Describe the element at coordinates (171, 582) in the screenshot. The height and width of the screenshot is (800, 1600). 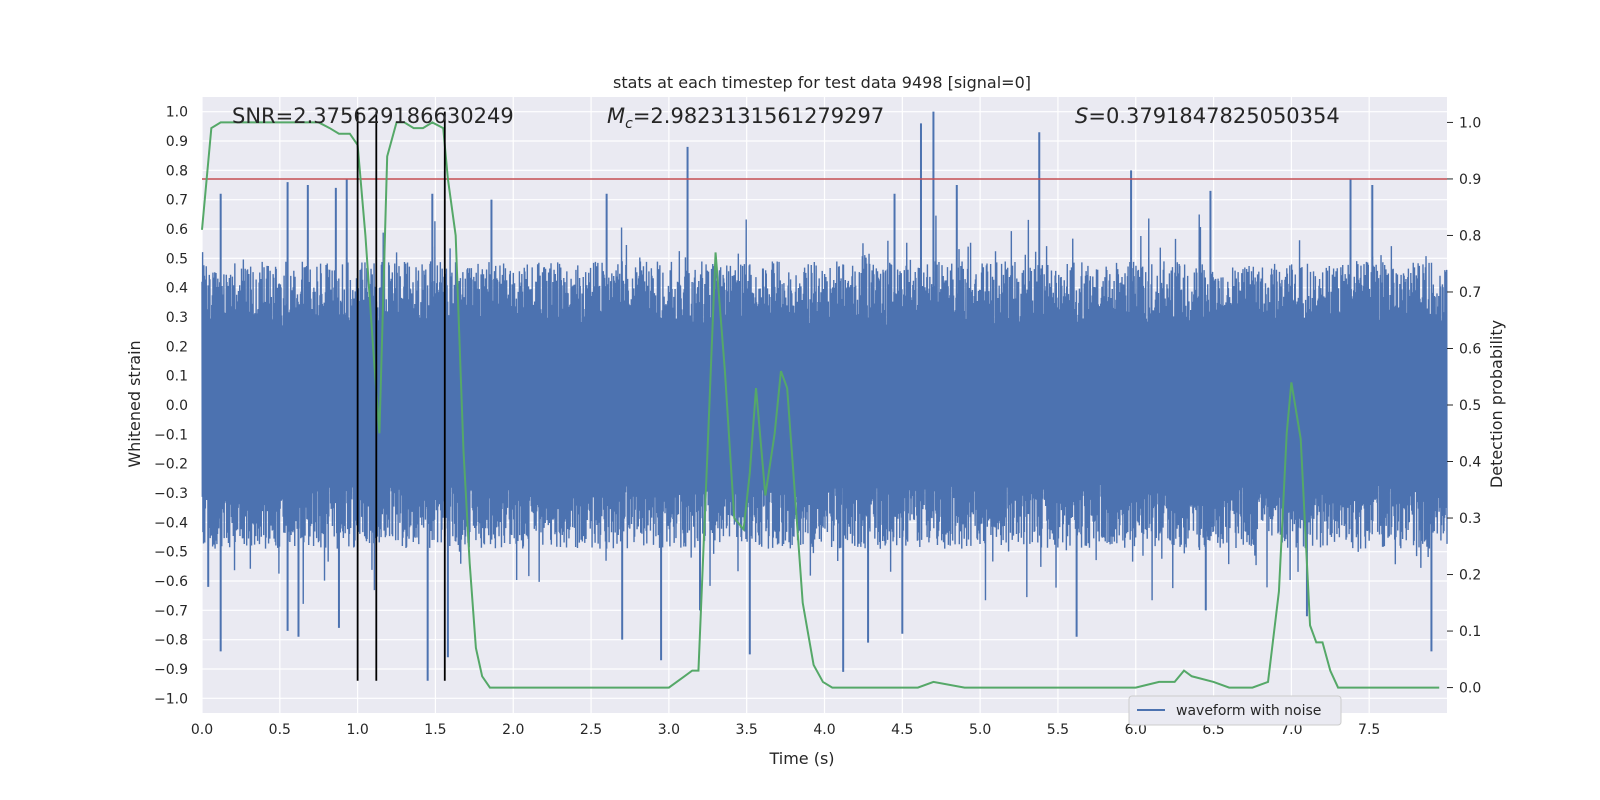
I see `y-tick-label: −0.6` at that location.